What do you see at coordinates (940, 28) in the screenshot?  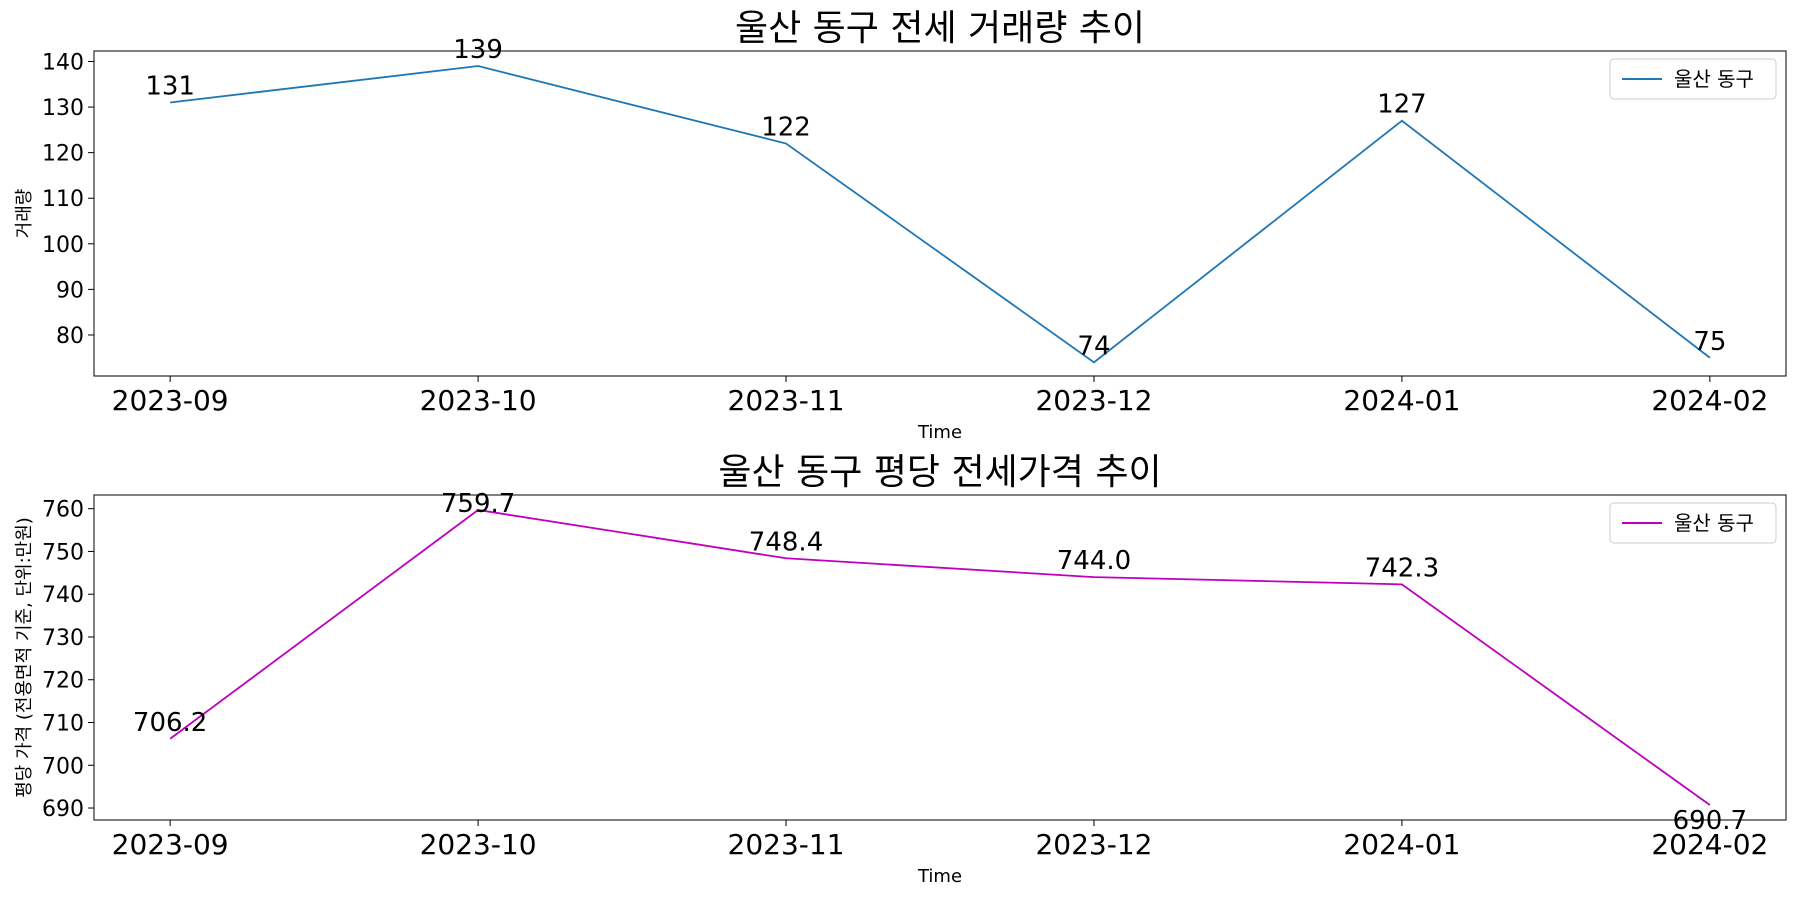 I see `chart-title: 울산 동구 전세 거래량 추이` at bounding box center [940, 28].